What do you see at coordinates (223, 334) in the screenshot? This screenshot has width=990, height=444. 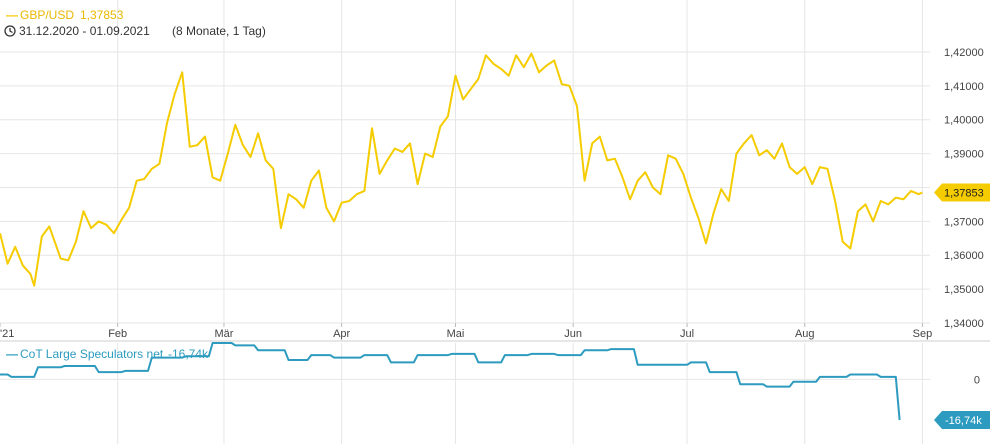 I see `x-tick: Mär` at bounding box center [223, 334].